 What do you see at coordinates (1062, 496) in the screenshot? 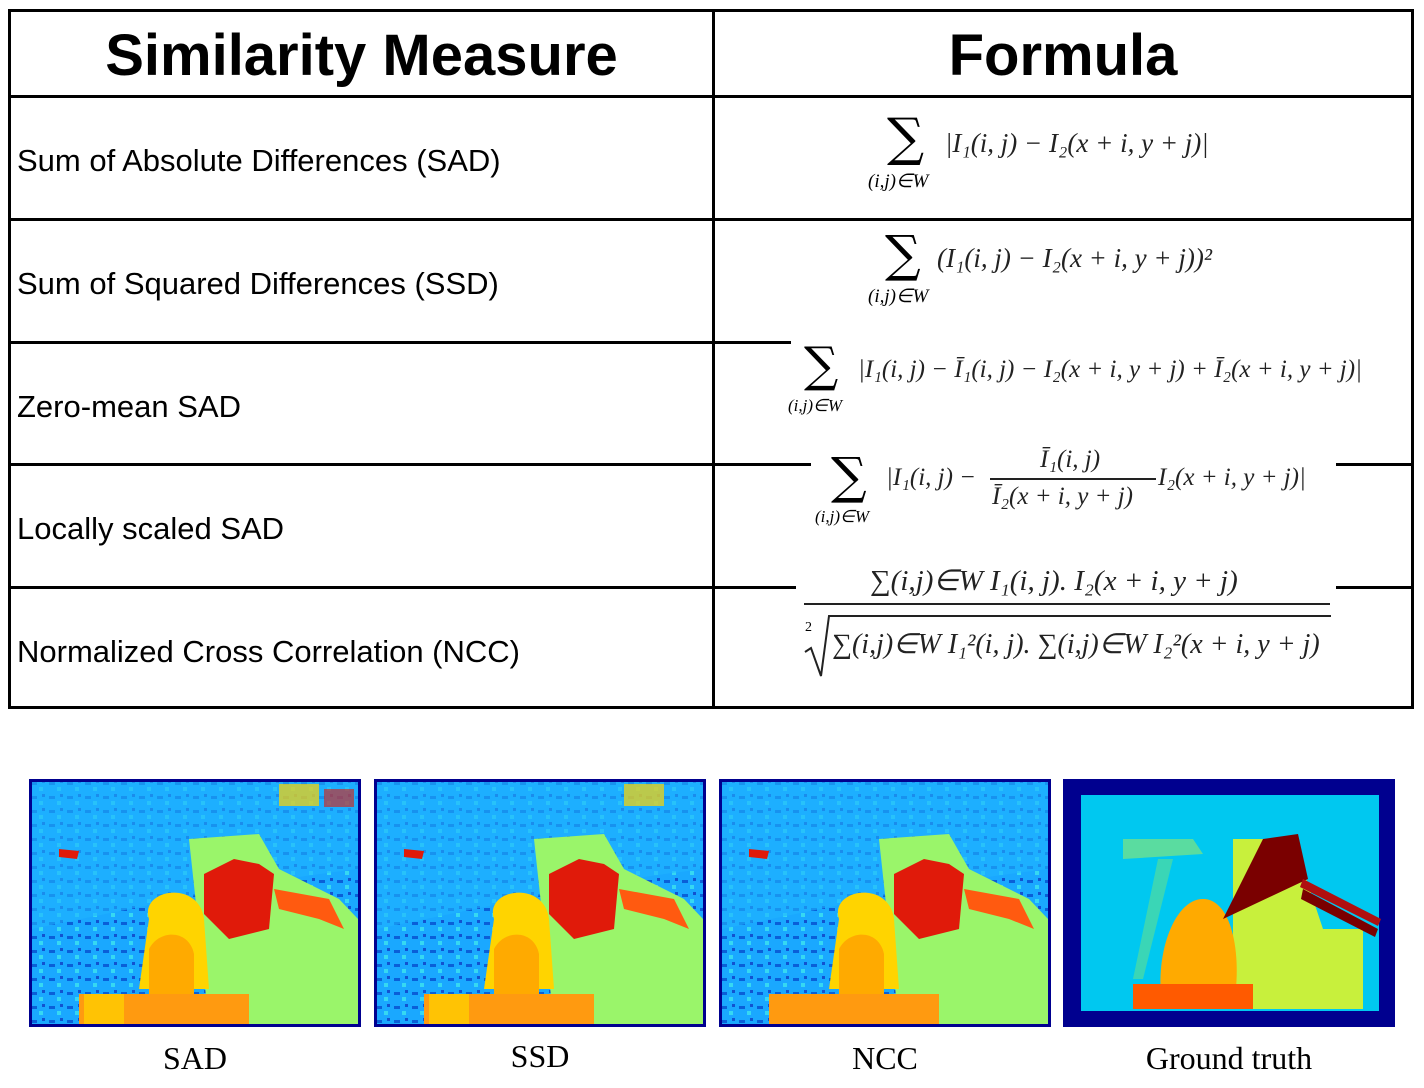
I see `lssad-denominator: Ī₂(x + i, y + j)` at bounding box center [1062, 496].